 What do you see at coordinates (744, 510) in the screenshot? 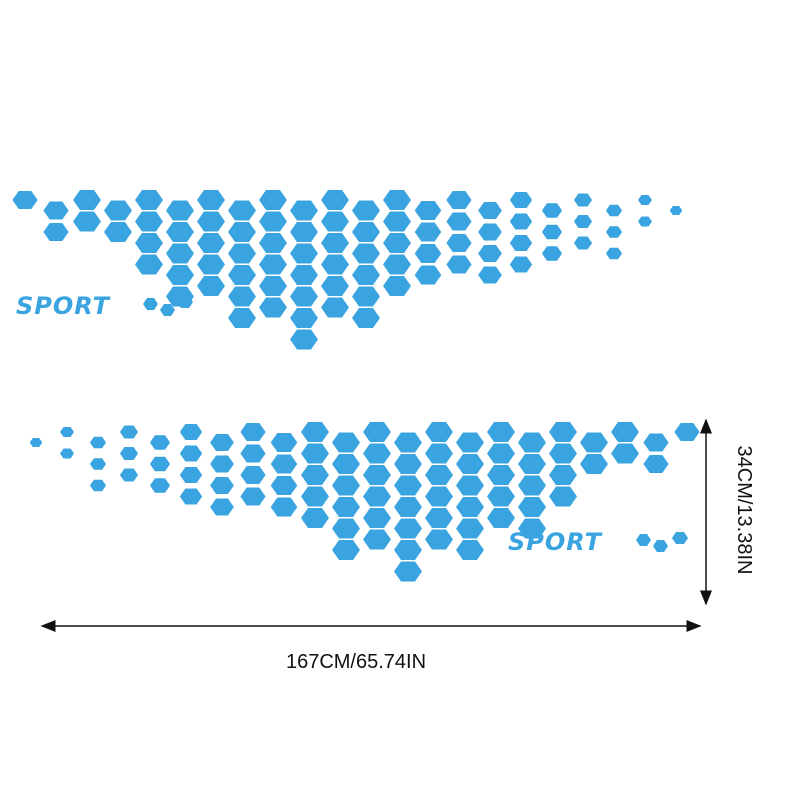
I see `height-label: 34CM/13.38IN` at bounding box center [744, 510].